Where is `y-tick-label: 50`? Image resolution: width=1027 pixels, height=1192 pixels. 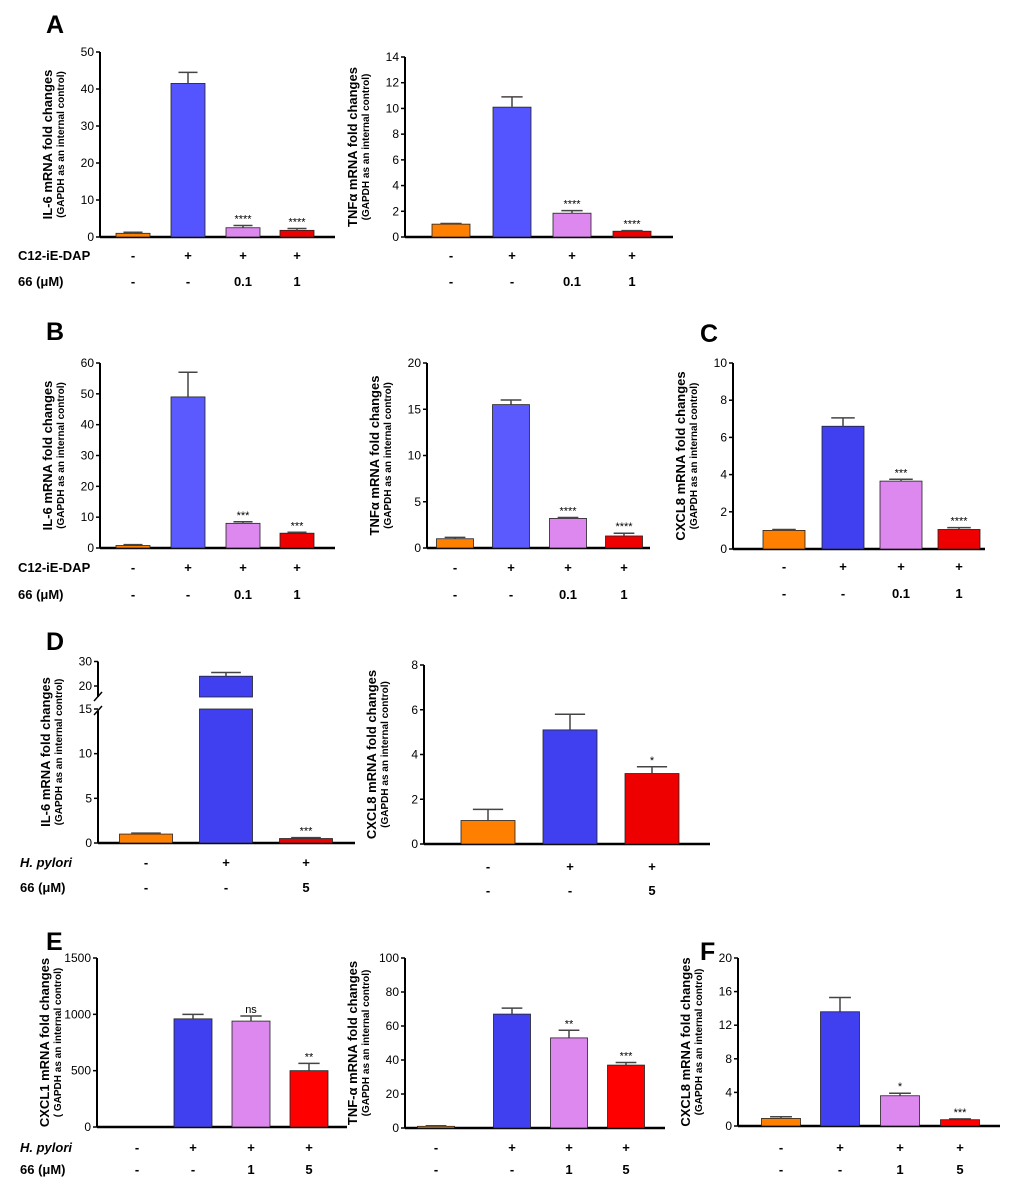 y-tick-label: 50 is located at coordinates (88, 394).